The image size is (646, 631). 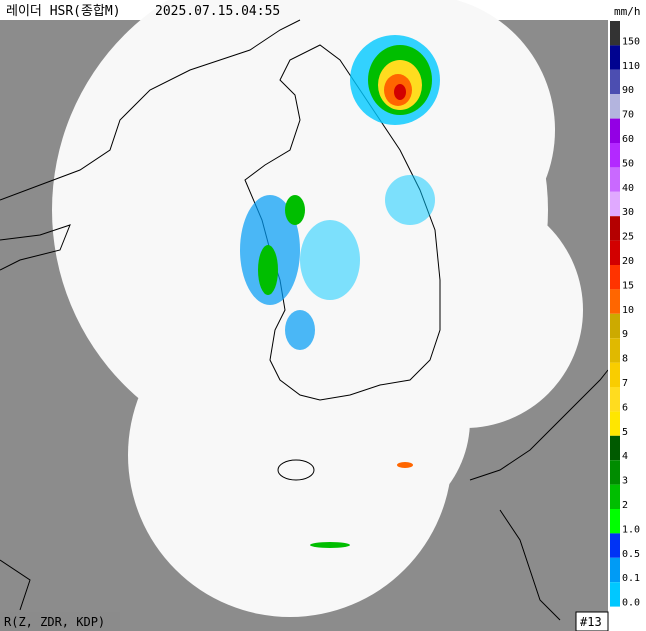 I want to click on legend-label: 30, so click(x=628, y=212).